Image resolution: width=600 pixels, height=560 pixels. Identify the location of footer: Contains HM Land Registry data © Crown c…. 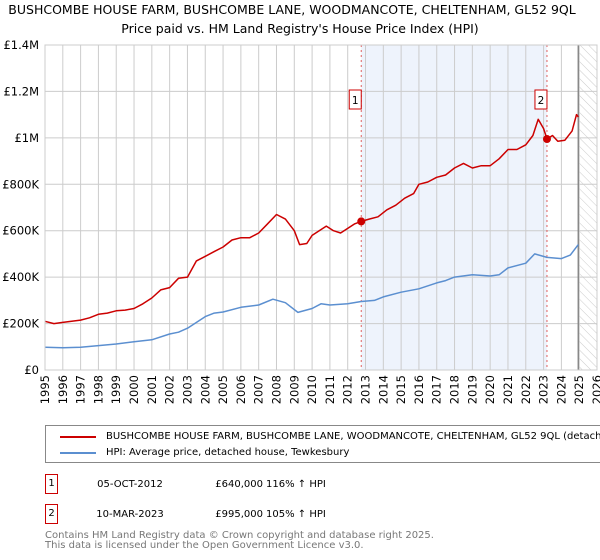
(239, 541).